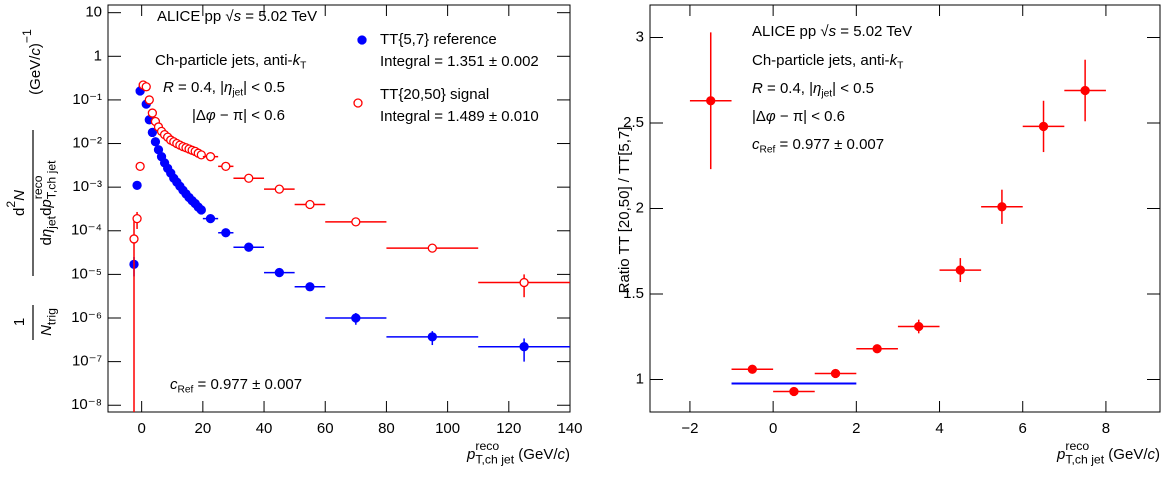  I want to click on y-tick-label: 10, so click(93, 12).